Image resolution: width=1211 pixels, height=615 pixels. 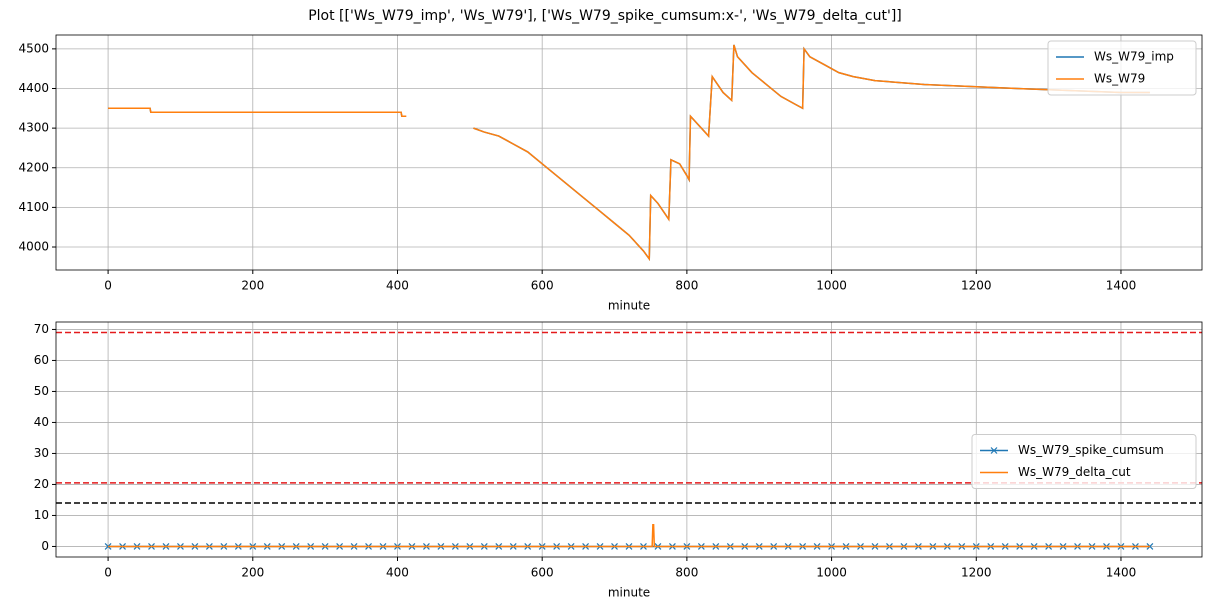 What do you see at coordinates (41, 329) in the screenshot?
I see `y-tick-label: 70` at bounding box center [41, 329].